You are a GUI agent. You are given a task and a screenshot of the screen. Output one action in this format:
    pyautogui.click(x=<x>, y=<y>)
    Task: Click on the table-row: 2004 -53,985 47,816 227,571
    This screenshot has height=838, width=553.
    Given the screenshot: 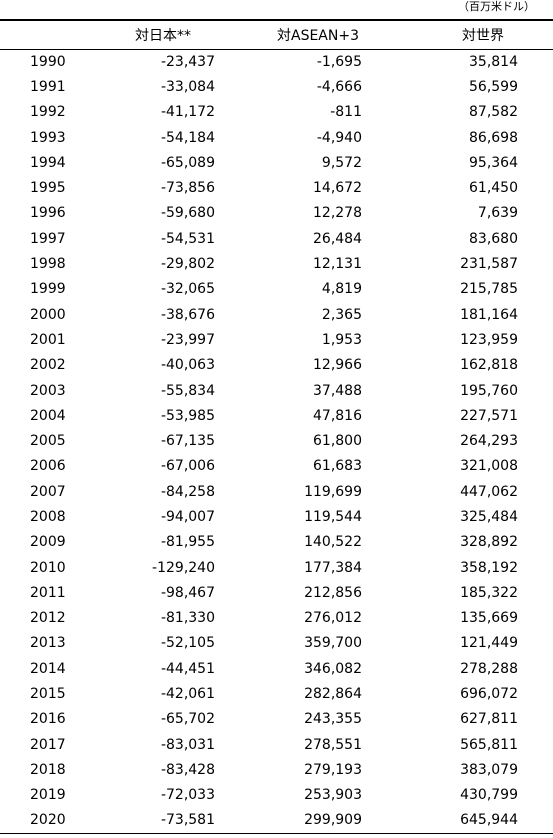 What is the action you would take?
    pyautogui.click(x=276, y=415)
    